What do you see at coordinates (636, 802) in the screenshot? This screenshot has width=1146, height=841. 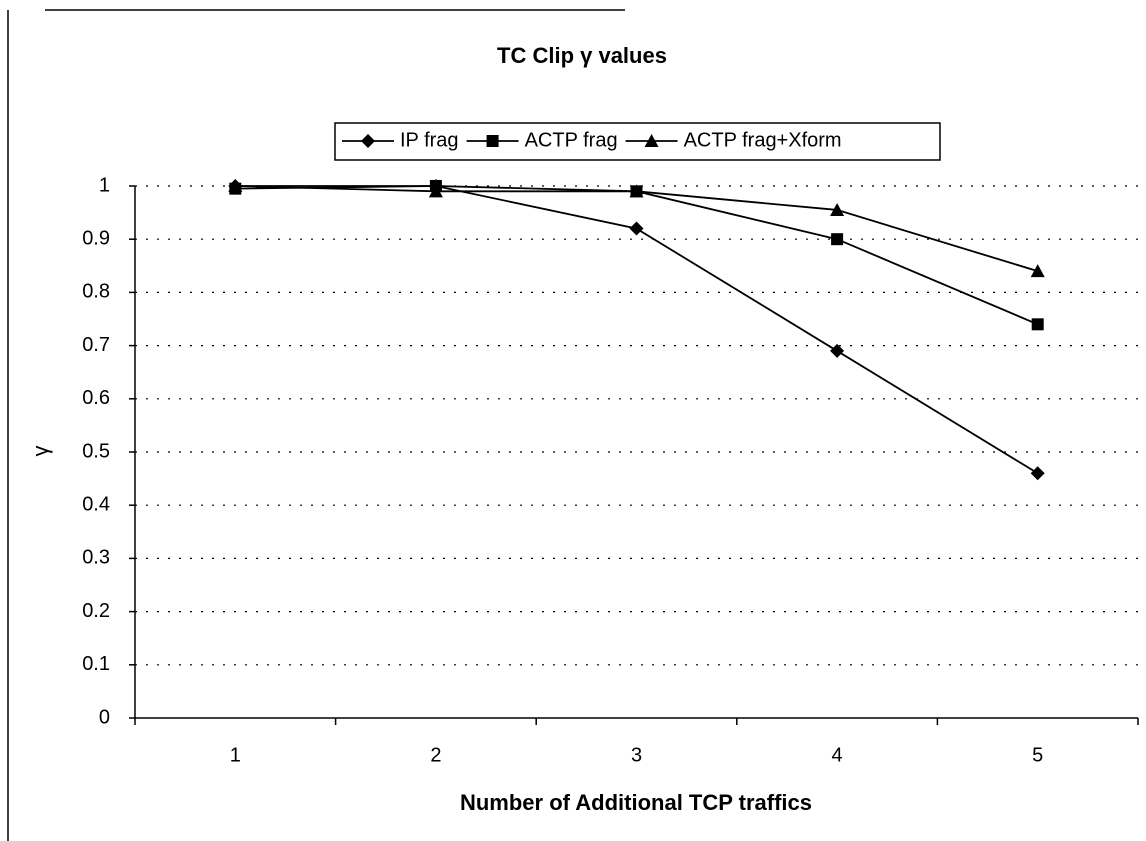 I see `x-axis-label: Number of Additional TCP traffics` at bounding box center [636, 802].